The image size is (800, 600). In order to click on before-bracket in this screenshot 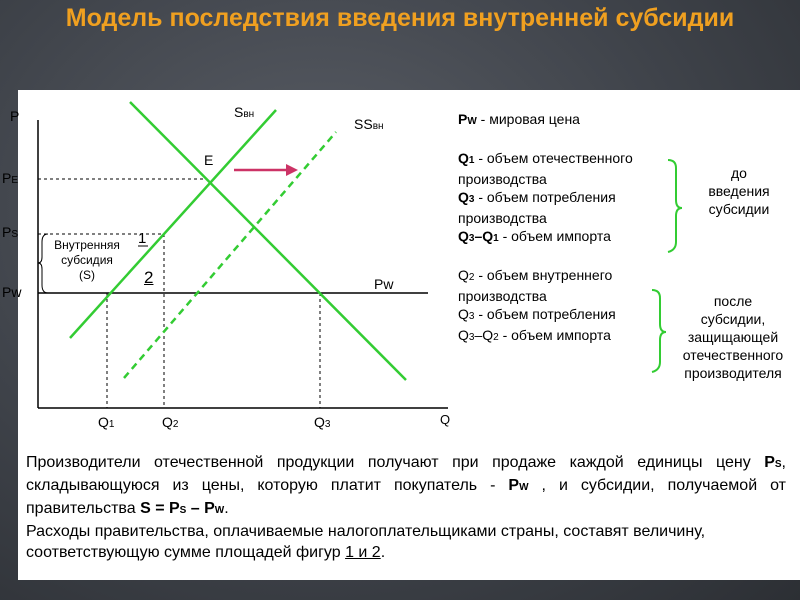, I will do `click(675, 206)`.